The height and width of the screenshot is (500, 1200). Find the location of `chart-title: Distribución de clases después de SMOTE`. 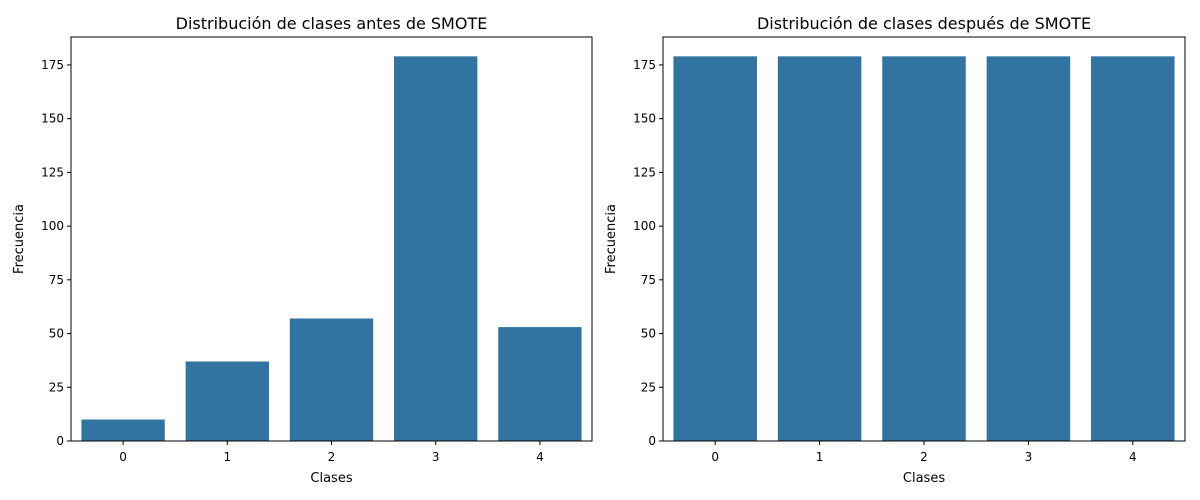

chart-title: Distribución de clases después de SMOTE is located at coordinates (924, 23).